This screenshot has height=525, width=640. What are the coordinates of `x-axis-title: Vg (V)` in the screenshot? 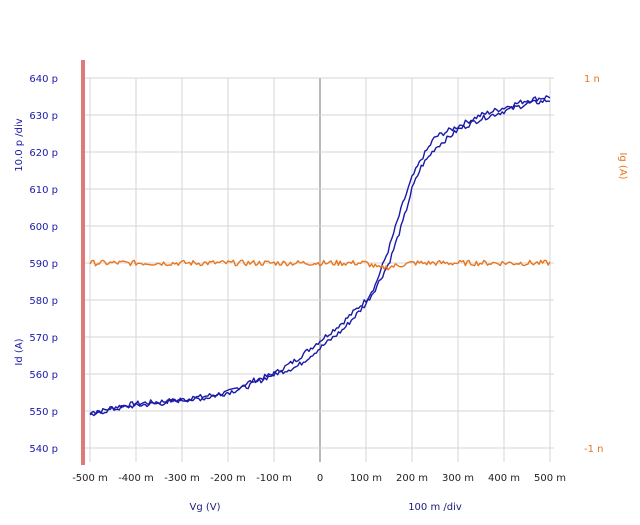 It's located at (204, 507).